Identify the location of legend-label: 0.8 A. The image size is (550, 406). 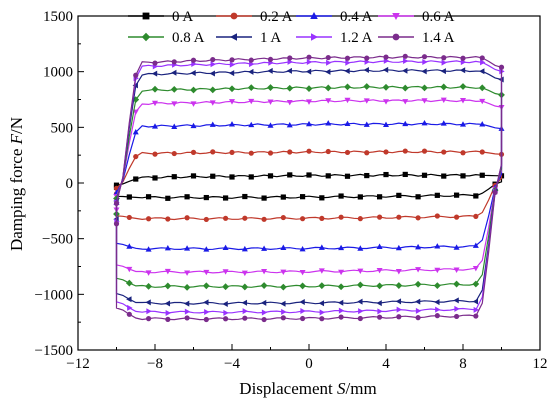
(188, 38).